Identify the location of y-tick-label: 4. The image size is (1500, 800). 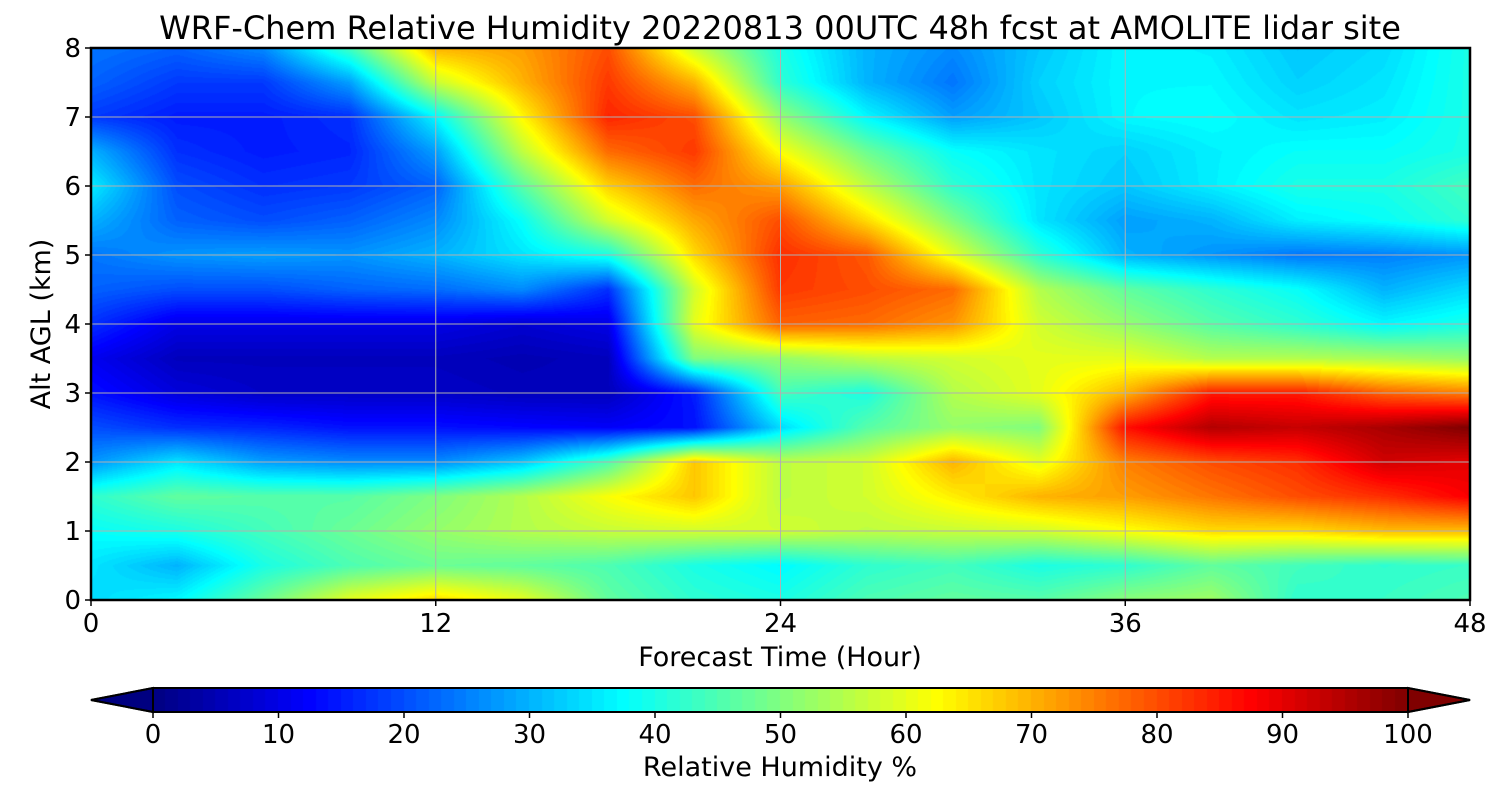
(72, 325).